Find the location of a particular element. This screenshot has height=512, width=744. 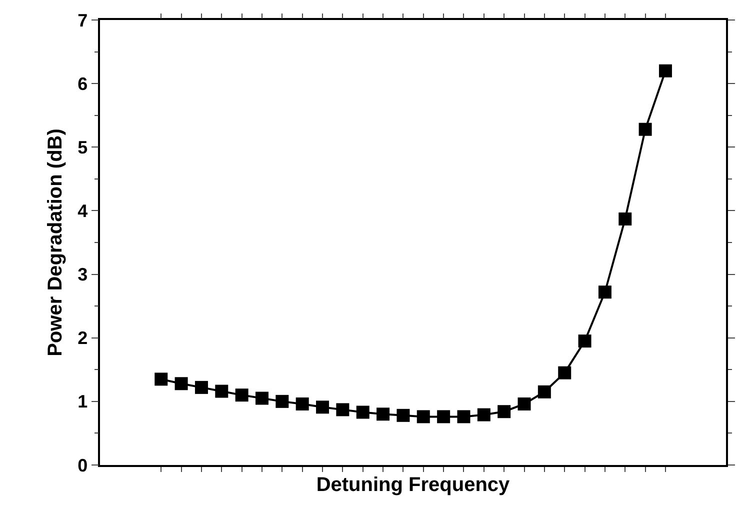

y-tick-label: 5 is located at coordinates (83, 147).